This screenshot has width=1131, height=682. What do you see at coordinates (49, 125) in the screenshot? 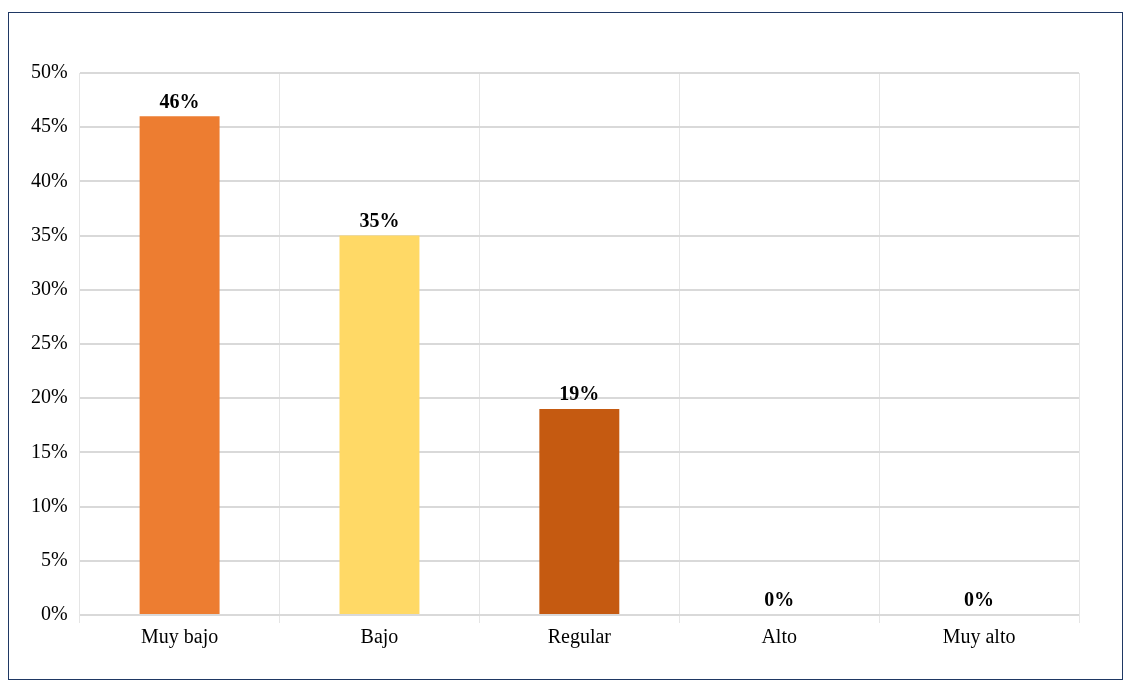
I see `y-tick-label: 45%` at bounding box center [49, 125].